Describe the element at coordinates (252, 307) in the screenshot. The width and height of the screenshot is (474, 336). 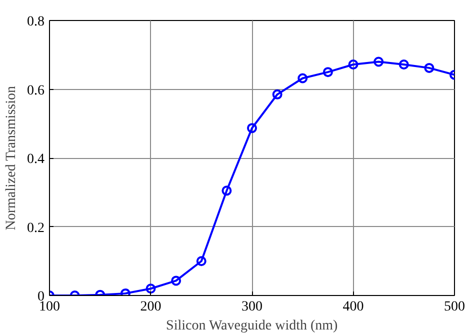
I see `x-tick-label: 300` at that location.